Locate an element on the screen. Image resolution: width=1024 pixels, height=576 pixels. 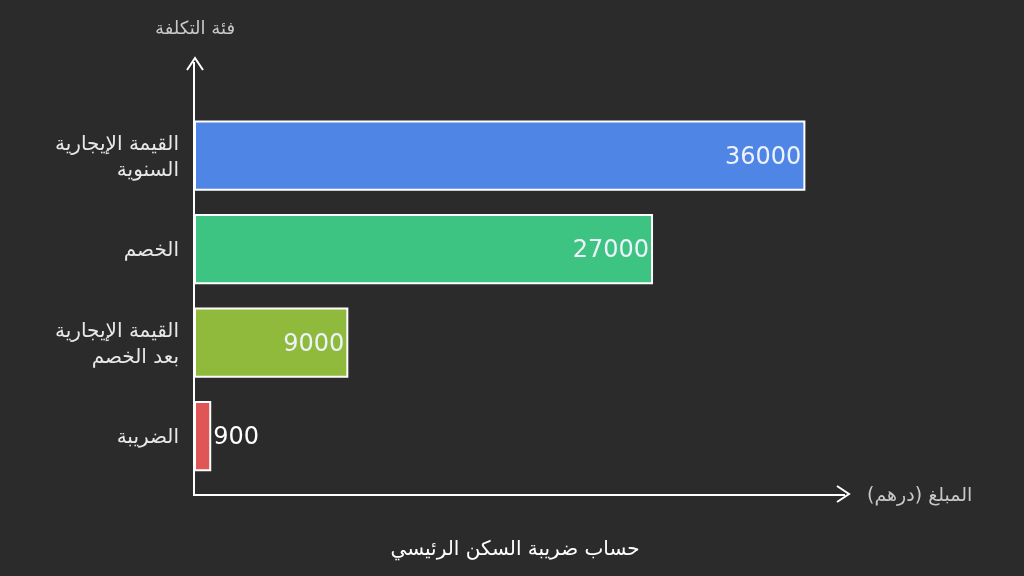
data-label: 27000 is located at coordinates (611, 249).